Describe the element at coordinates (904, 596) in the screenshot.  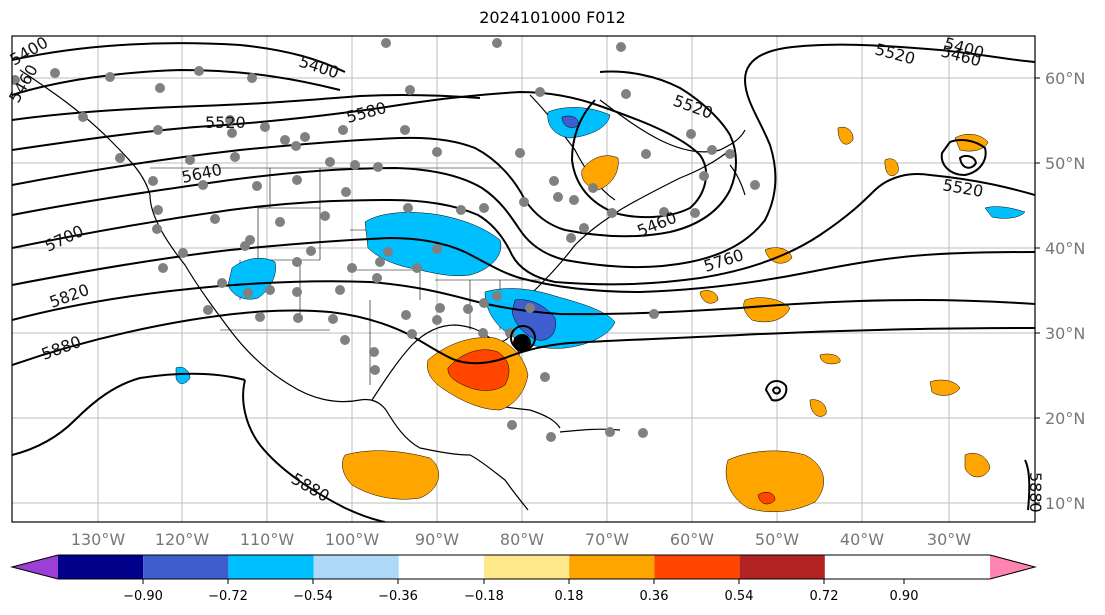
I see `colorbar-tick-label: 0.90` at that location.